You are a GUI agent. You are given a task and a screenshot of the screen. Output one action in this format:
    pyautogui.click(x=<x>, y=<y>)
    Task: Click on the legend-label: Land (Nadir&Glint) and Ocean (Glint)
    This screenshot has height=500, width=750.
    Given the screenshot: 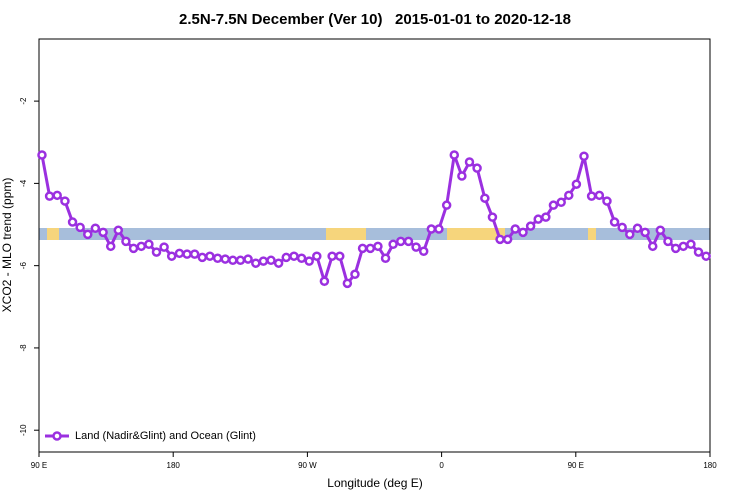 What is the action you would take?
    pyautogui.click(x=165, y=436)
    